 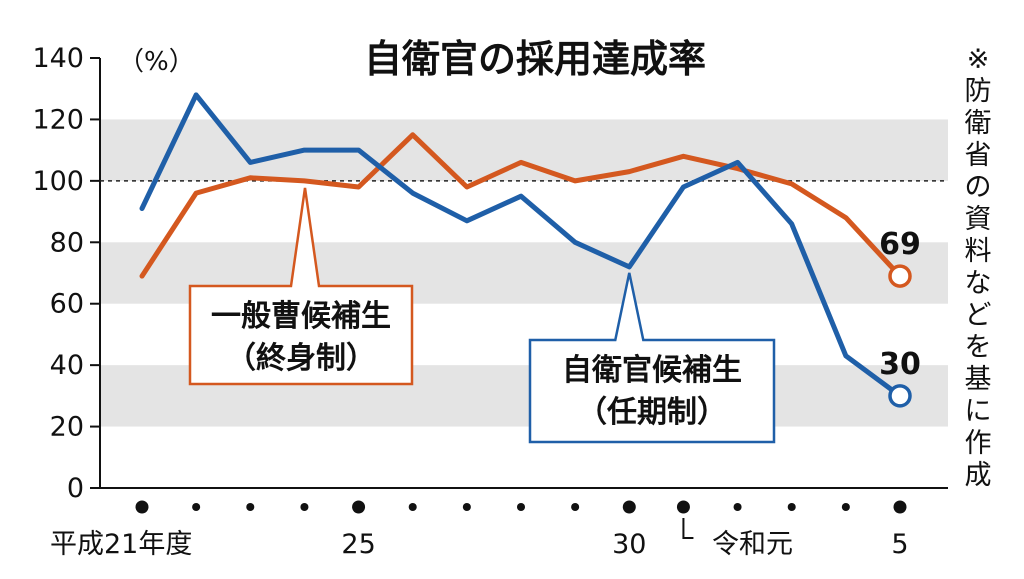 I want to click on y-tick-label: 80, so click(x=67, y=242).